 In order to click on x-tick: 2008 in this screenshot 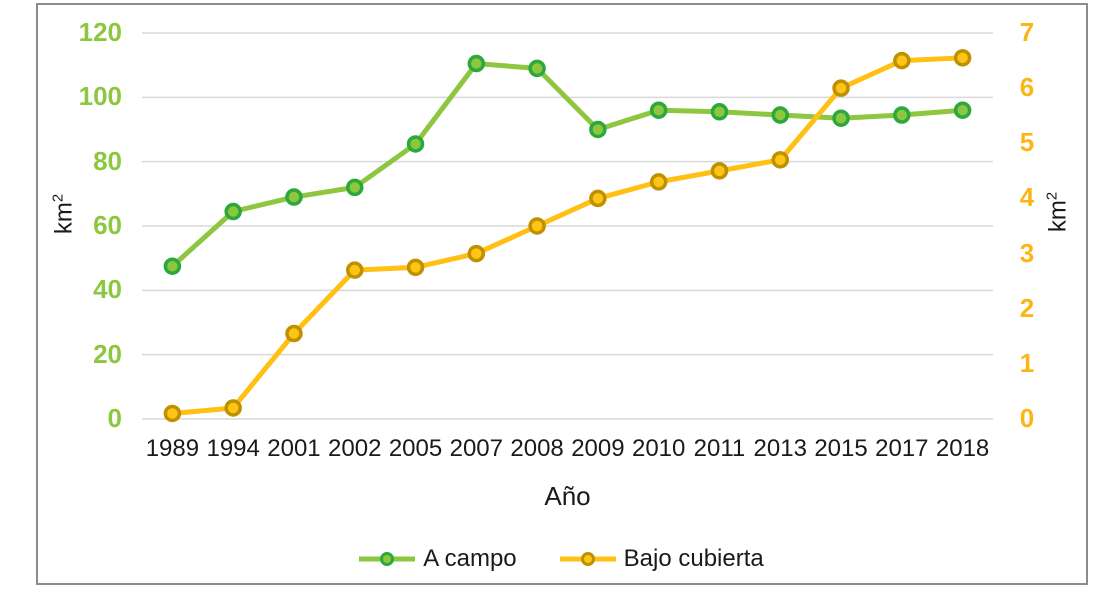, I will do `click(537, 448)`.